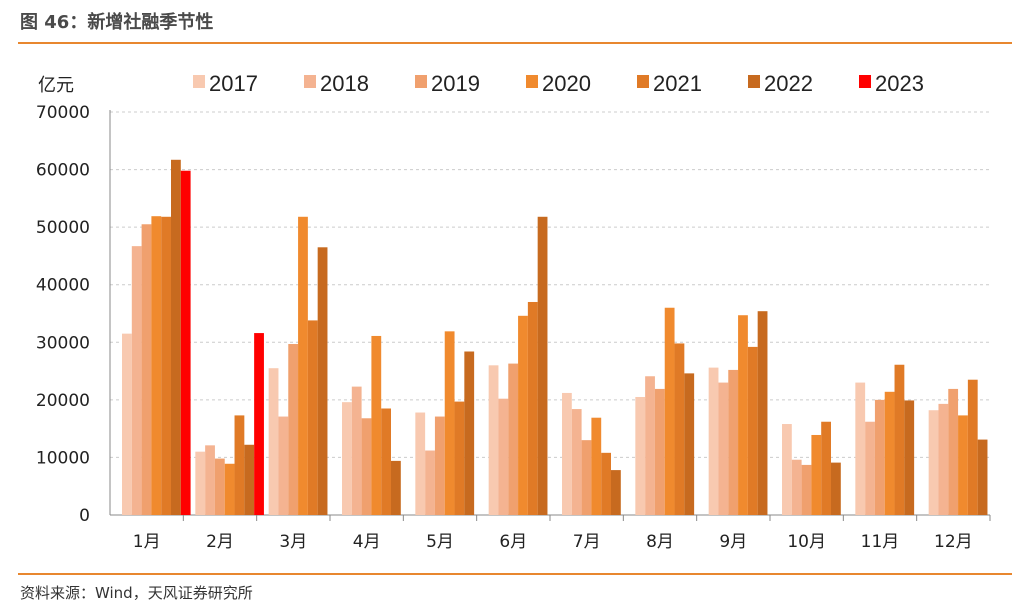 The image size is (1027, 609). Describe the element at coordinates (733, 542) in the screenshot. I see `x-tick-label: 9月` at that location.